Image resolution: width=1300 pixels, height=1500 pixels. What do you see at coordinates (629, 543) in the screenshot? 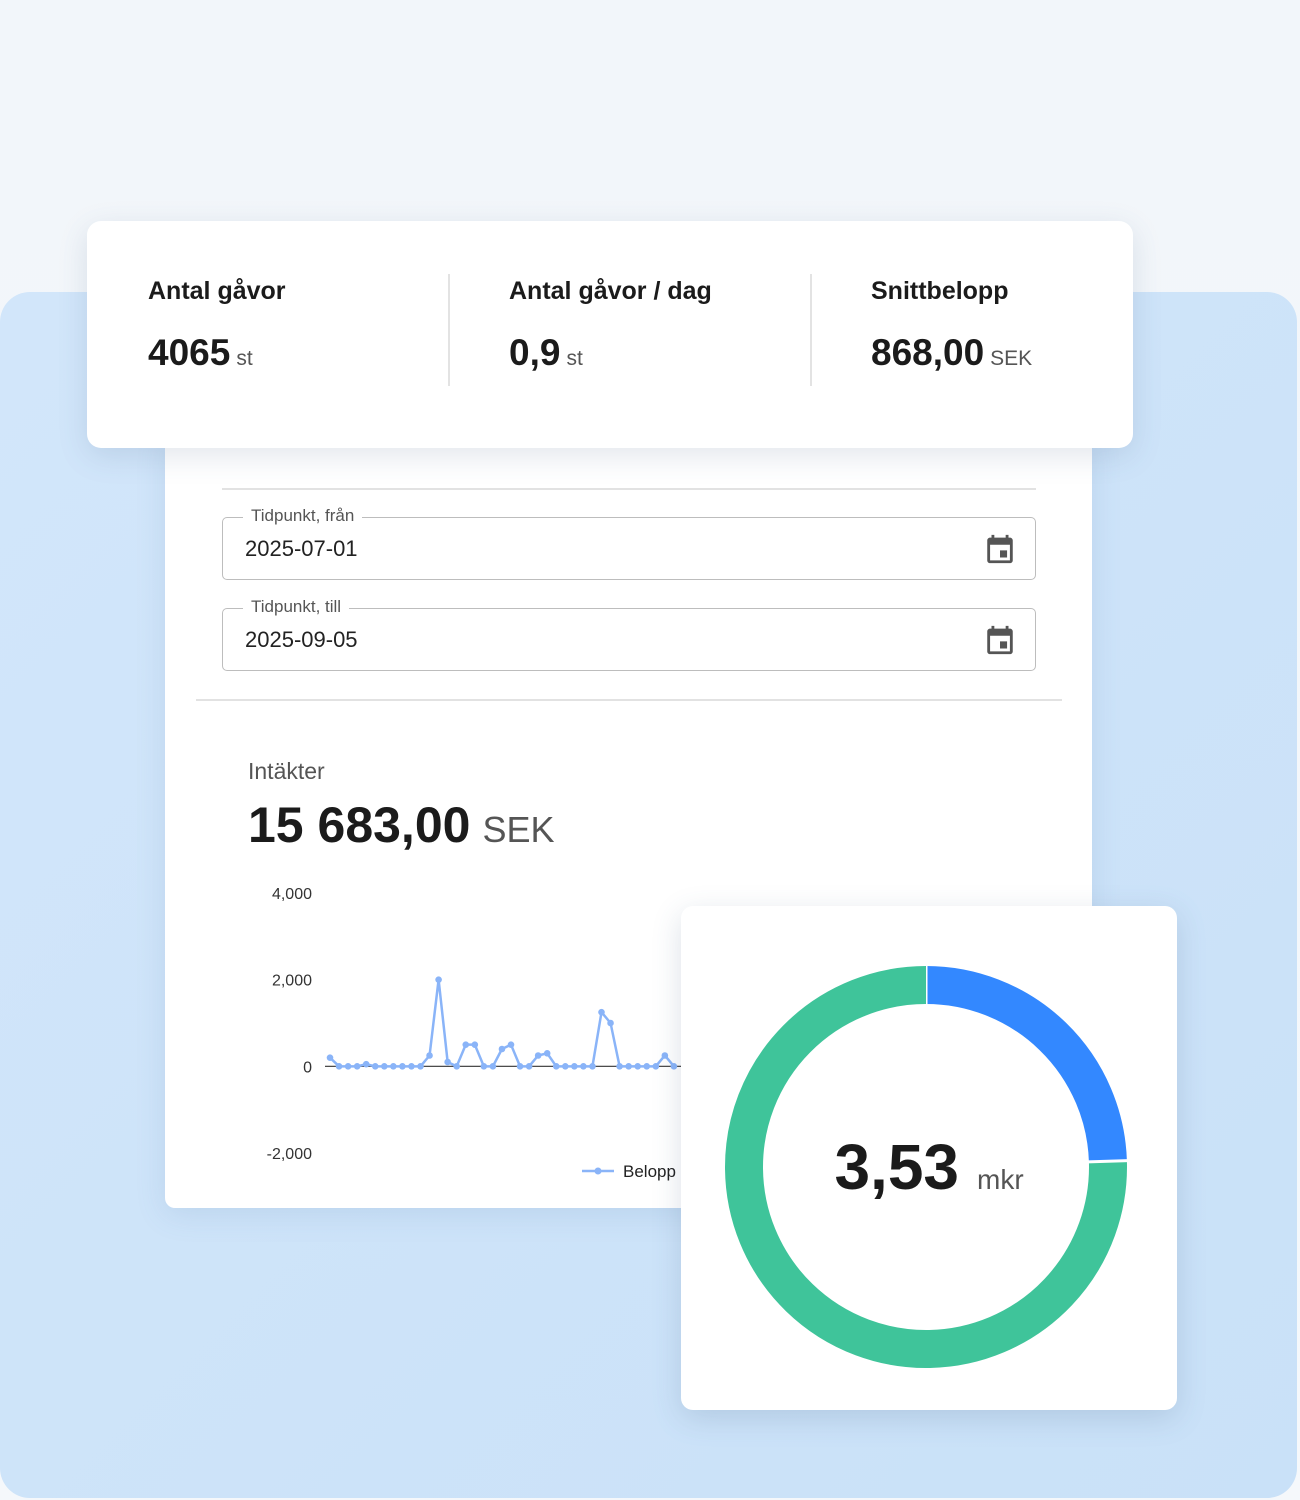
I see `date-field: Tidpunkt, från 2025-07-01` at bounding box center [629, 543].